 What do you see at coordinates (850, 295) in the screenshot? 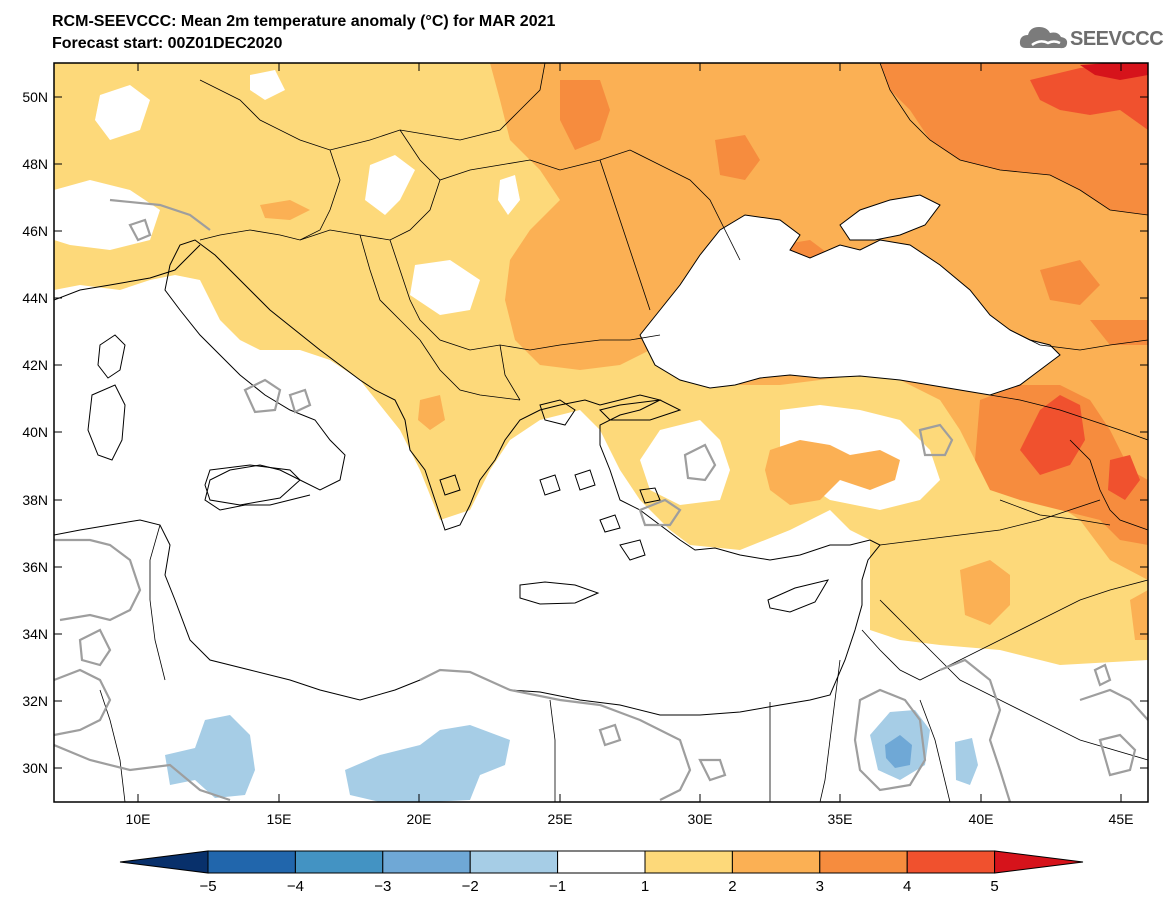
I see `seas` at bounding box center [850, 295].